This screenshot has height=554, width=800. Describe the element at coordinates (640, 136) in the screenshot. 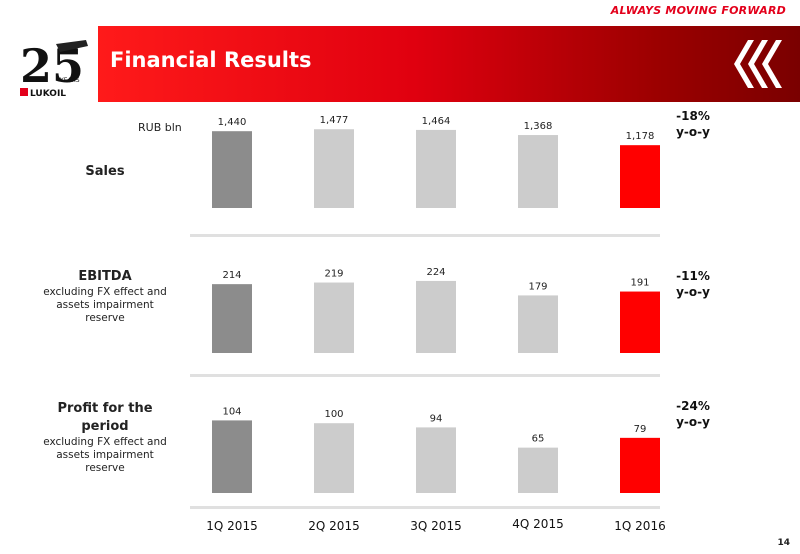

I see `data-label: 1,178` at that location.